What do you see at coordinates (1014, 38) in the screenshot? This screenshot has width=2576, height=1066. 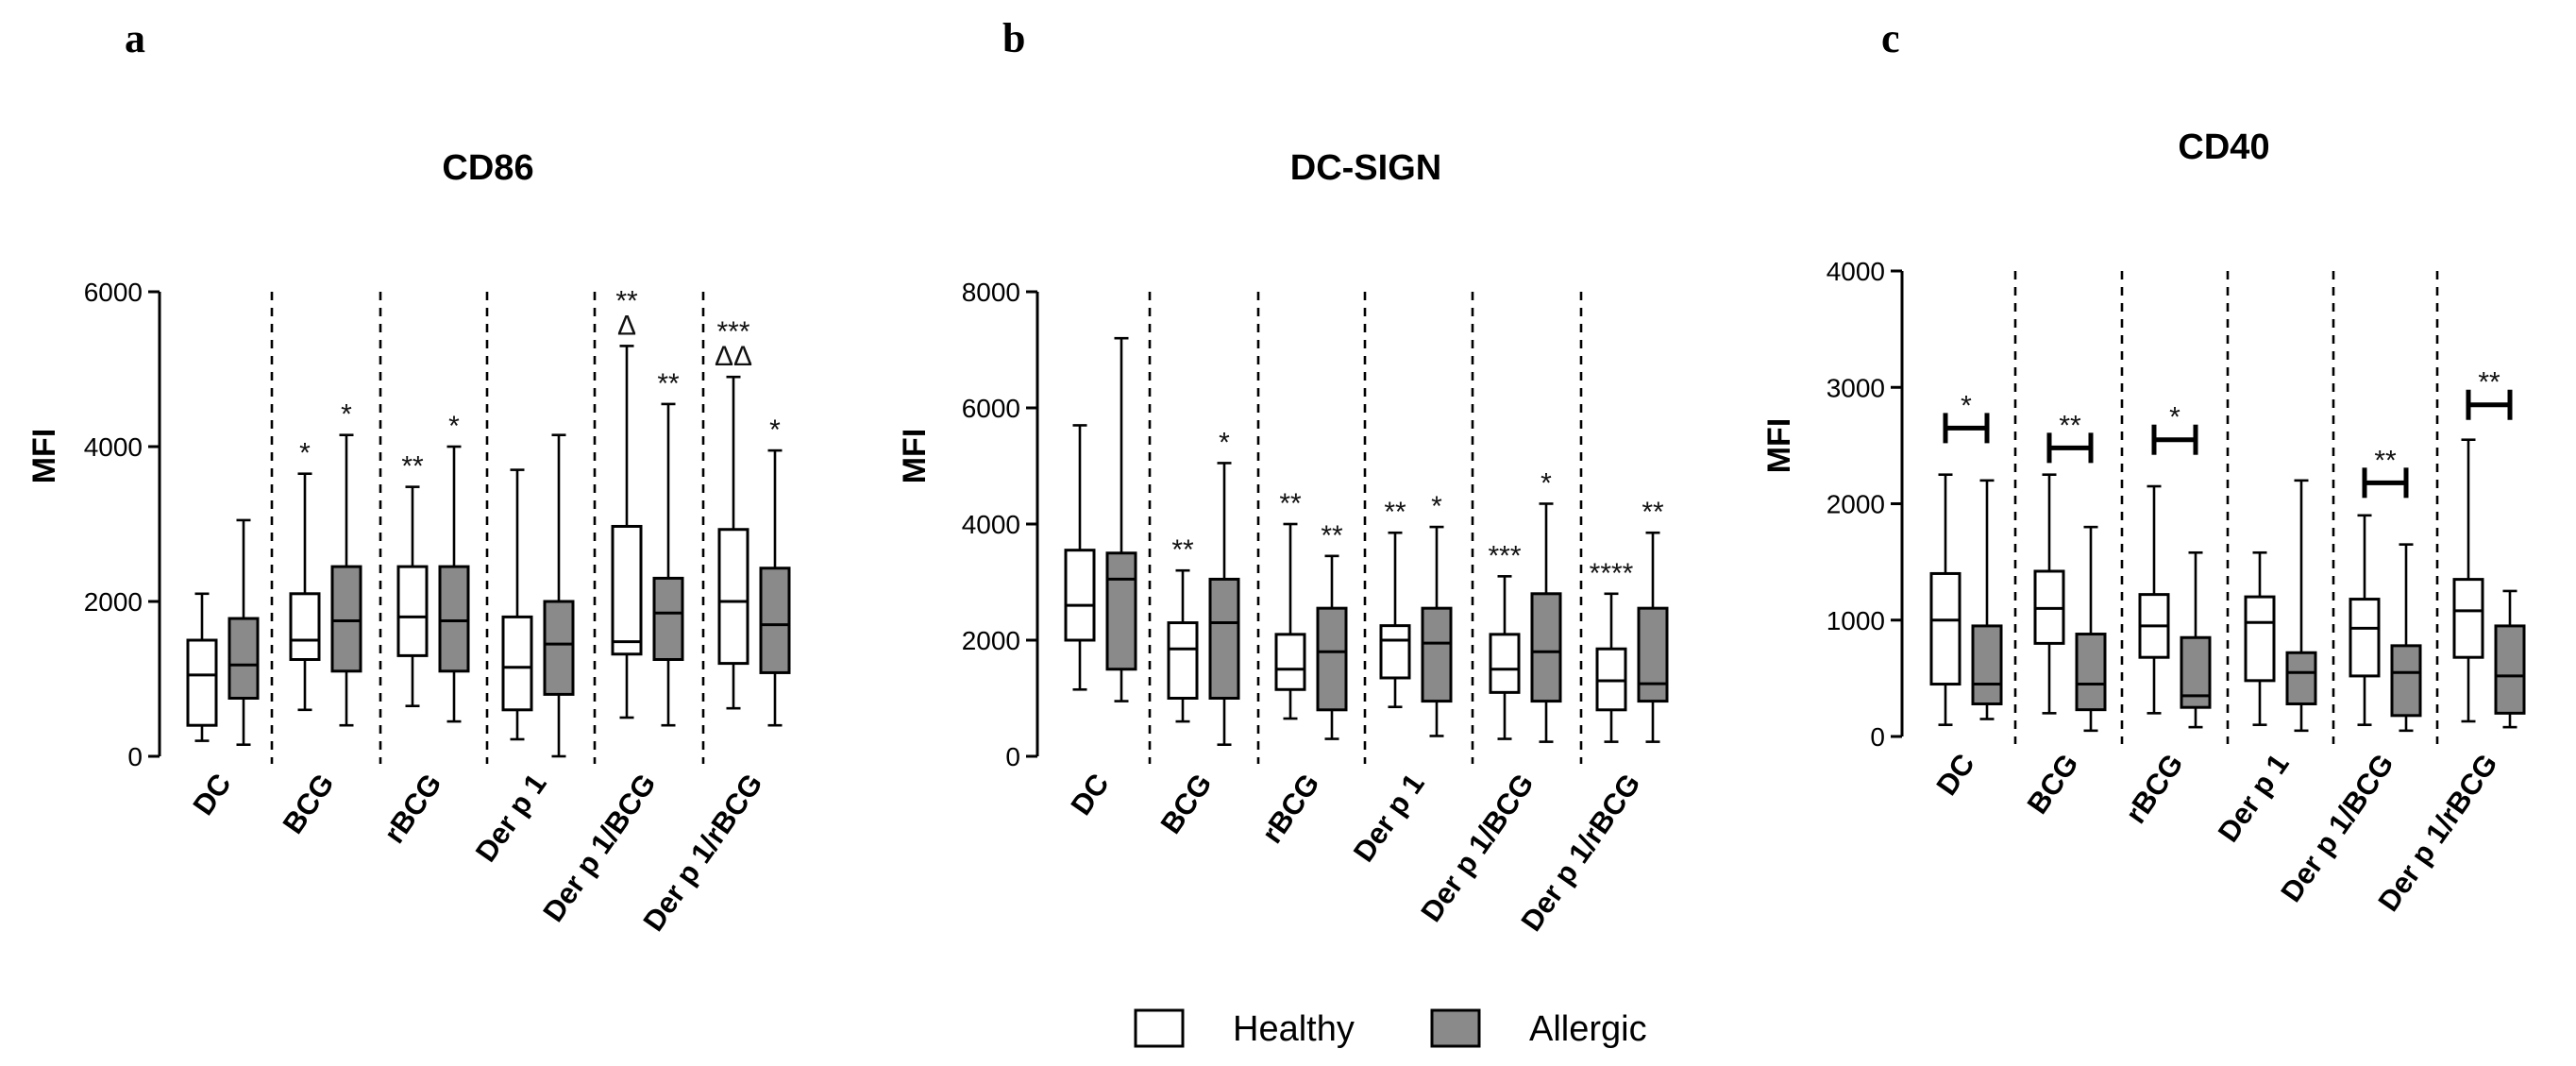 I see `panel-letter: b` at bounding box center [1014, 38].